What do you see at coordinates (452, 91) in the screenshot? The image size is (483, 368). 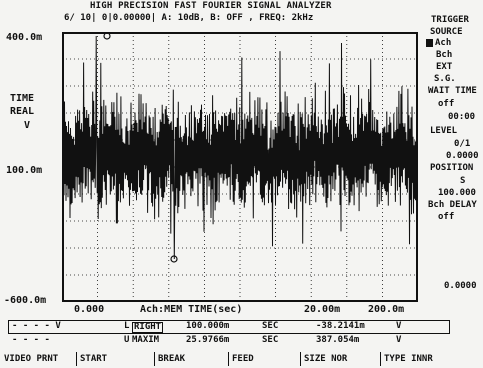 I see `wait-time-label: WAIT TIME` at bounding box center [452, 91].